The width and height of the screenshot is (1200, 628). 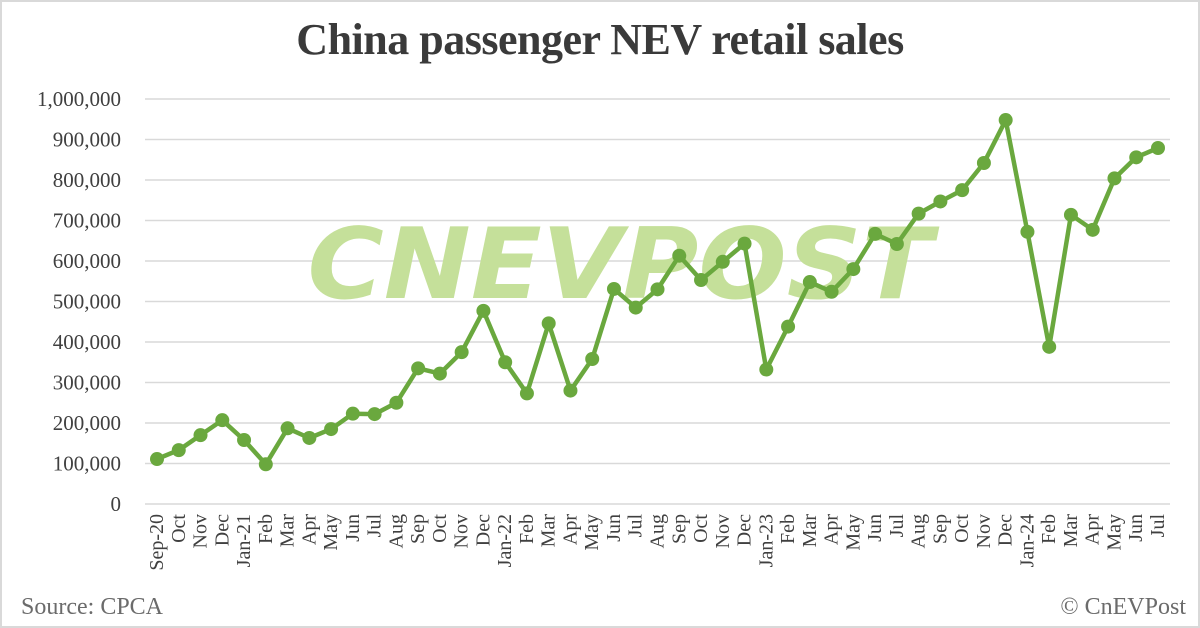 I want to click on watermark: CNEVPOST, so click(x=624, y=265).